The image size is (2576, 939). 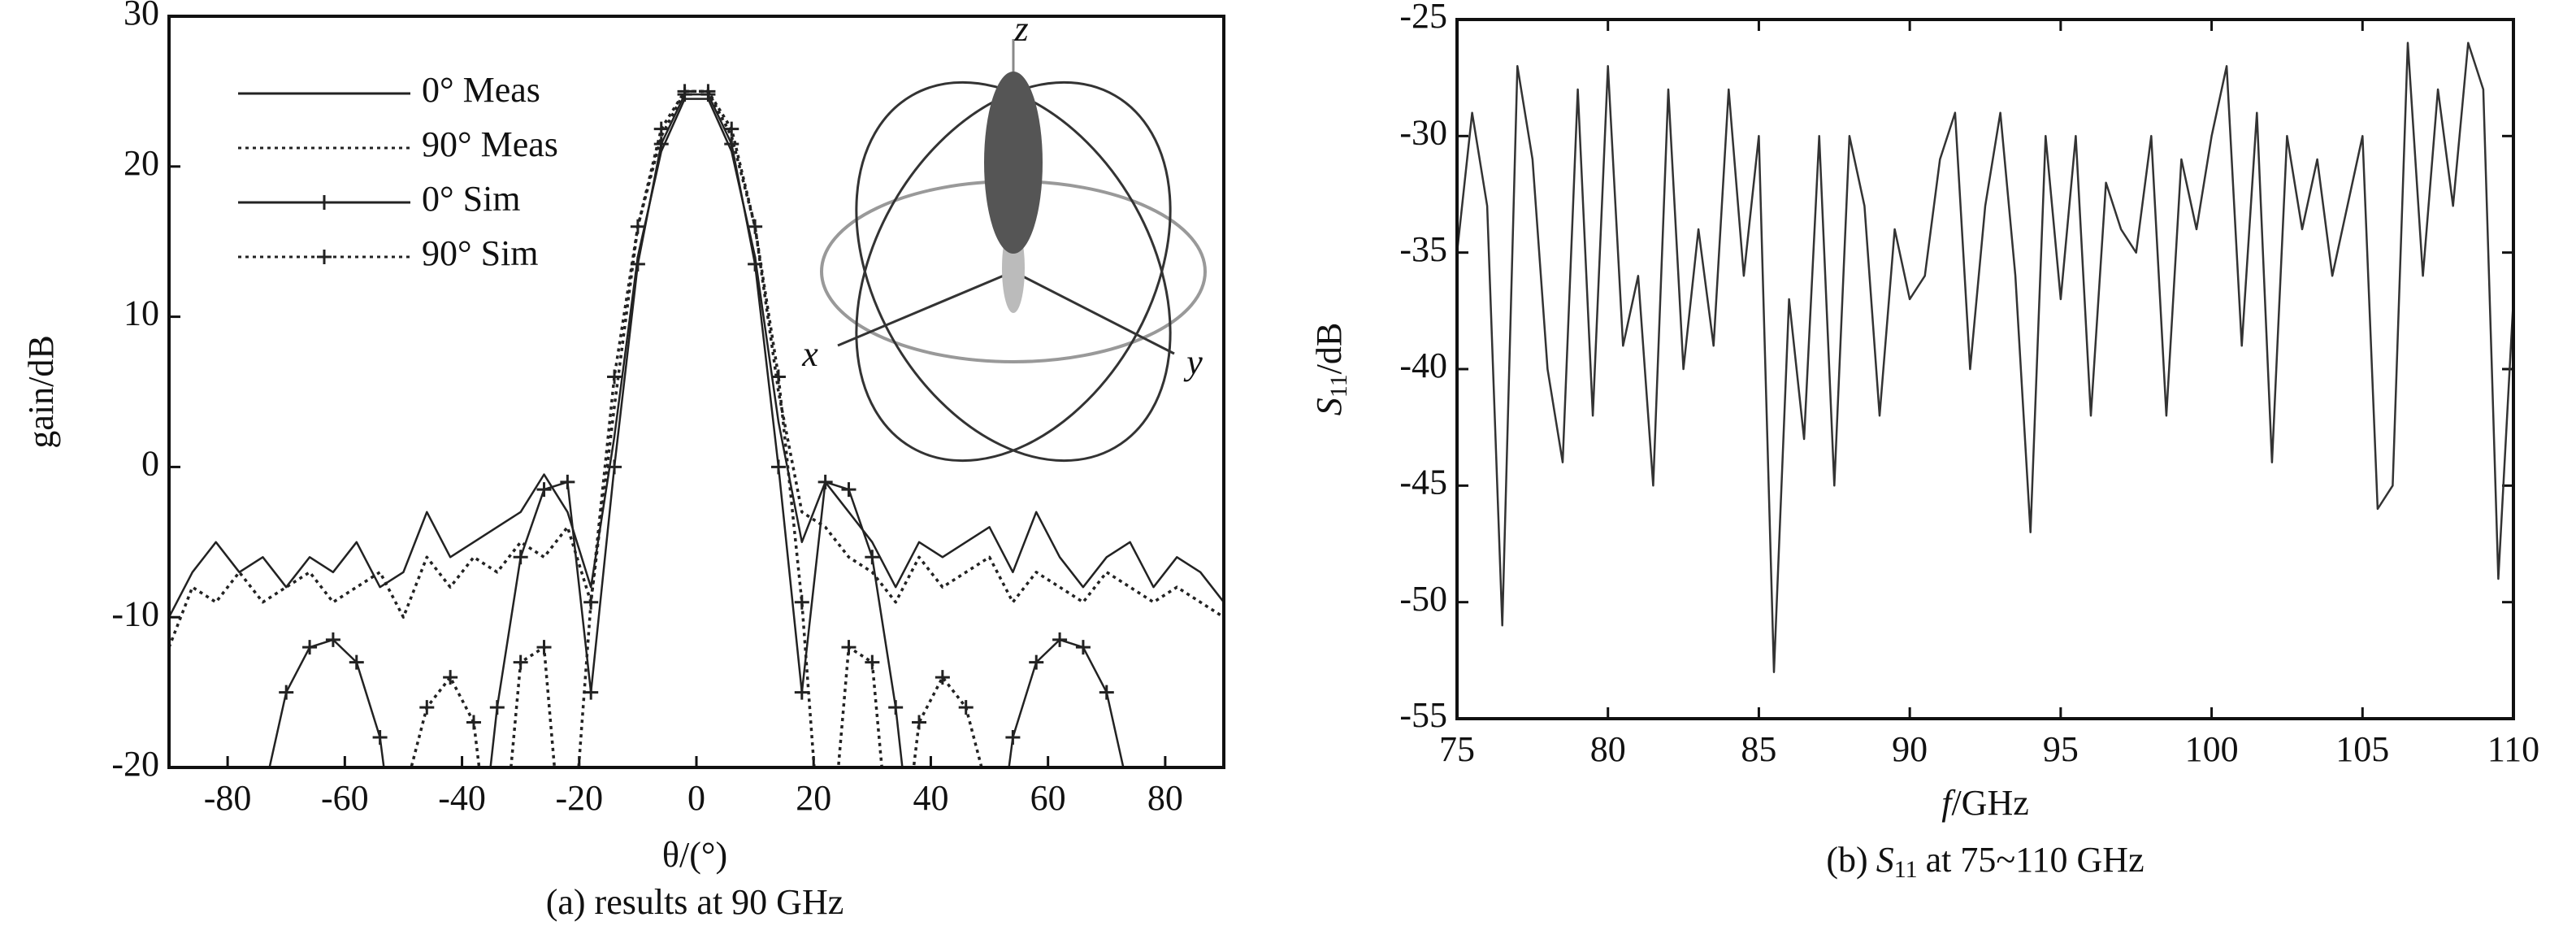 I want to click on radiation-inset: z x y, so click(x=1004, y=236).